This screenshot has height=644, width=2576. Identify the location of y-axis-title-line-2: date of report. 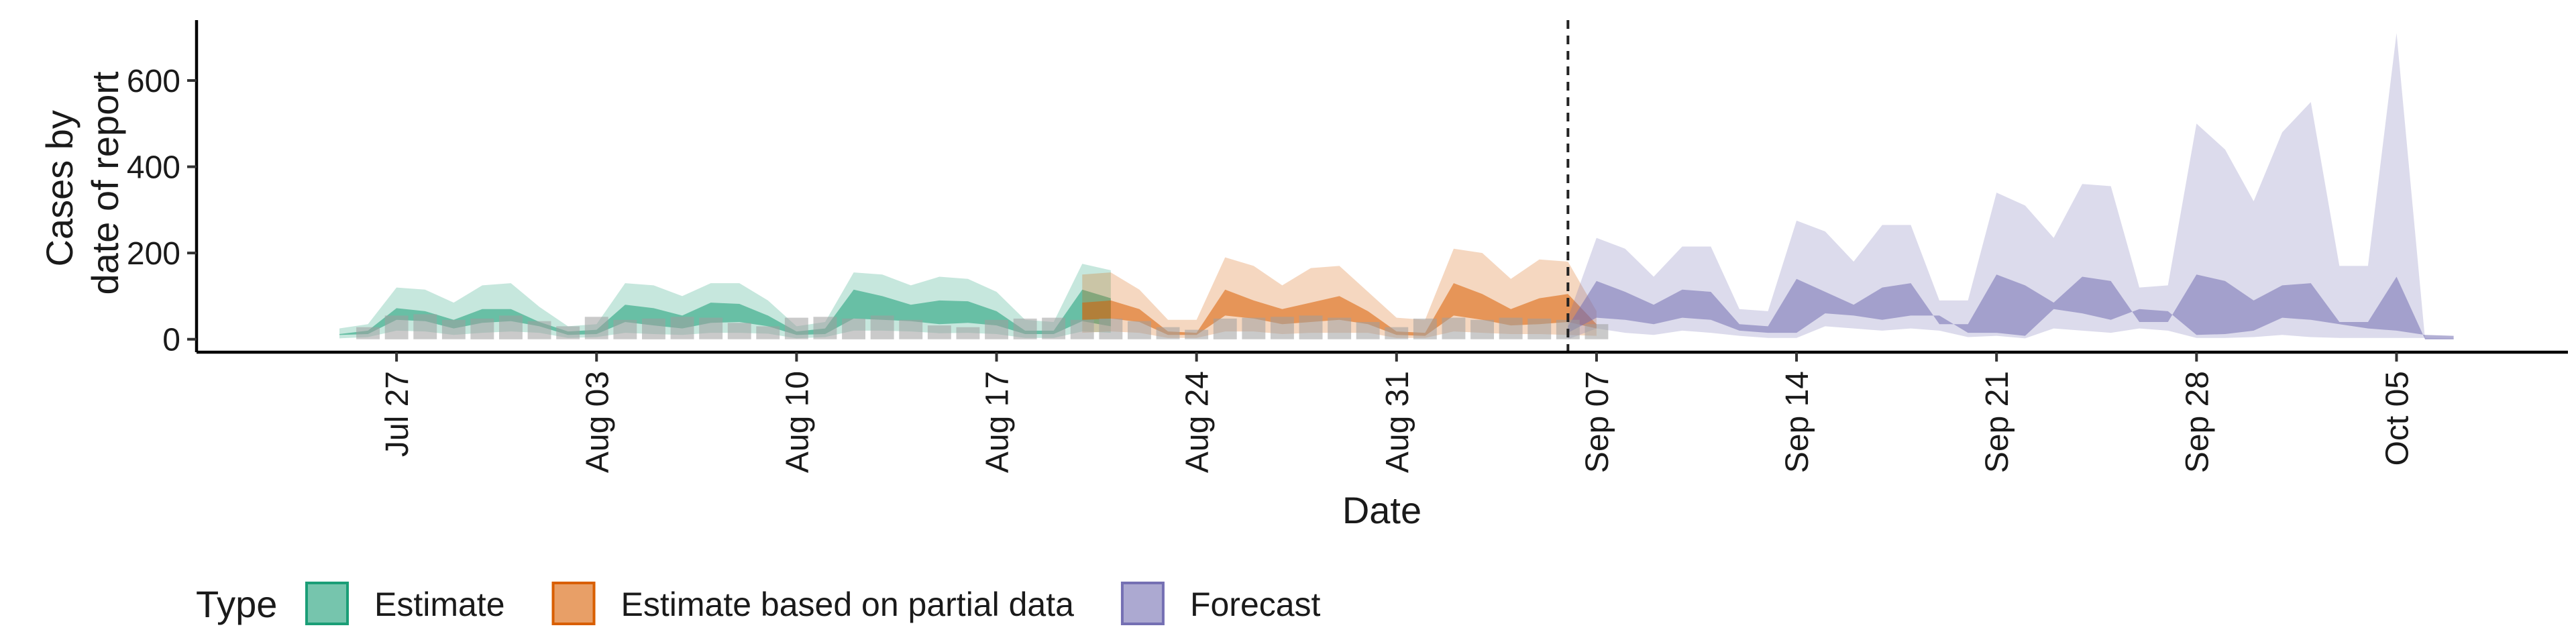
(105, 183).